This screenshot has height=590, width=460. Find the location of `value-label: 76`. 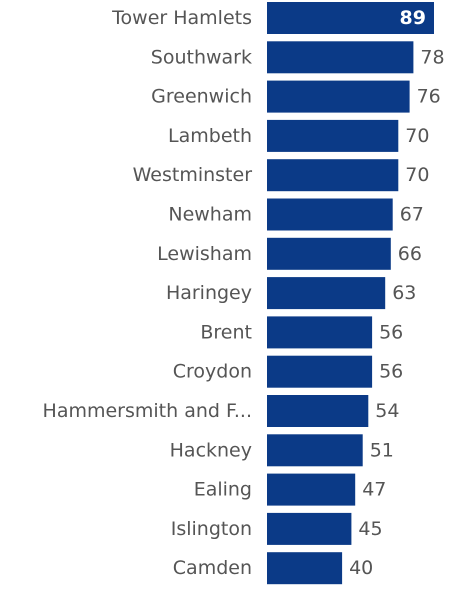

value-label: 76 is located at coordinates (429, 97).